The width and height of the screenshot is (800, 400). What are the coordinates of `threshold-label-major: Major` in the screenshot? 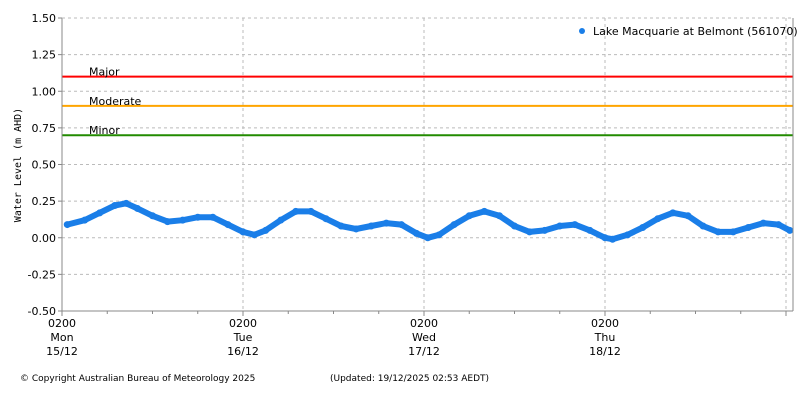 It's located at (104, 72).